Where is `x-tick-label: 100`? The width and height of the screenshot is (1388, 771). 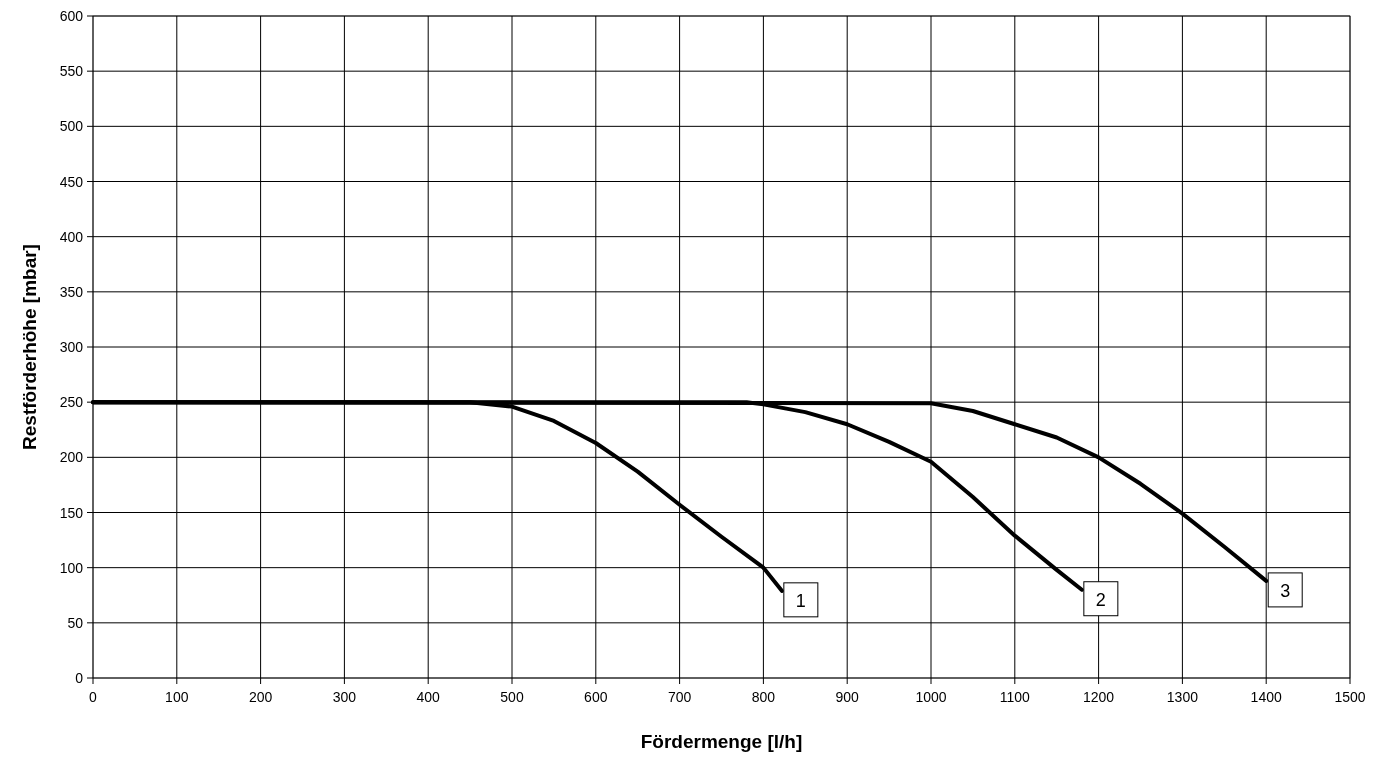 x-tick-label: 100 is located at coordinates (177, 697).